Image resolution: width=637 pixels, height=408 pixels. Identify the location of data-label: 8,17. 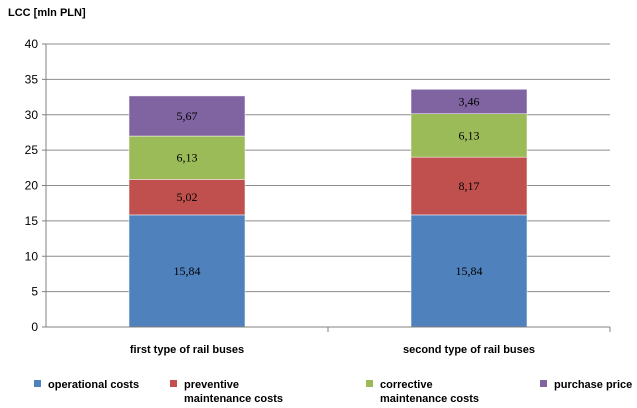
(469, 186).